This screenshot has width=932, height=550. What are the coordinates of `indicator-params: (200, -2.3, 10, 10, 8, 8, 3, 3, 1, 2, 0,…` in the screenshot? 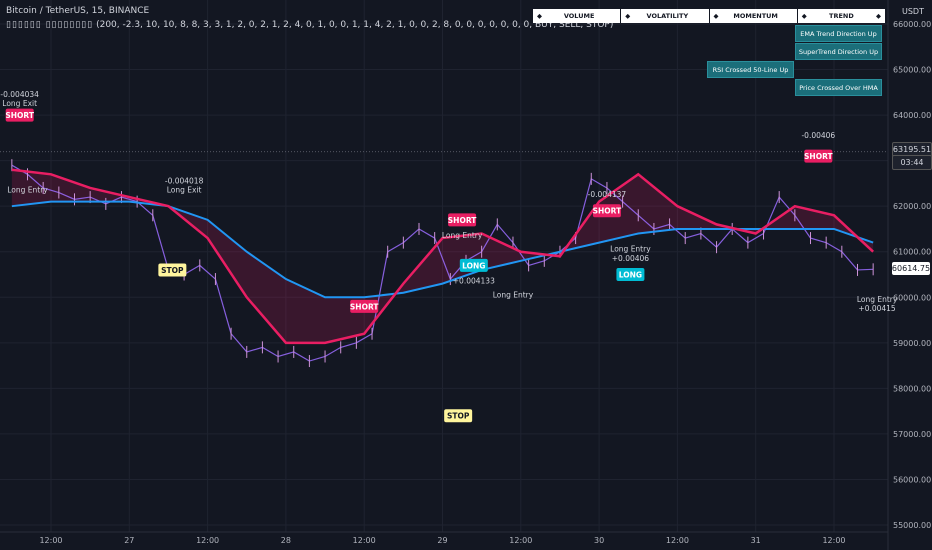 It's located at (355, 25).